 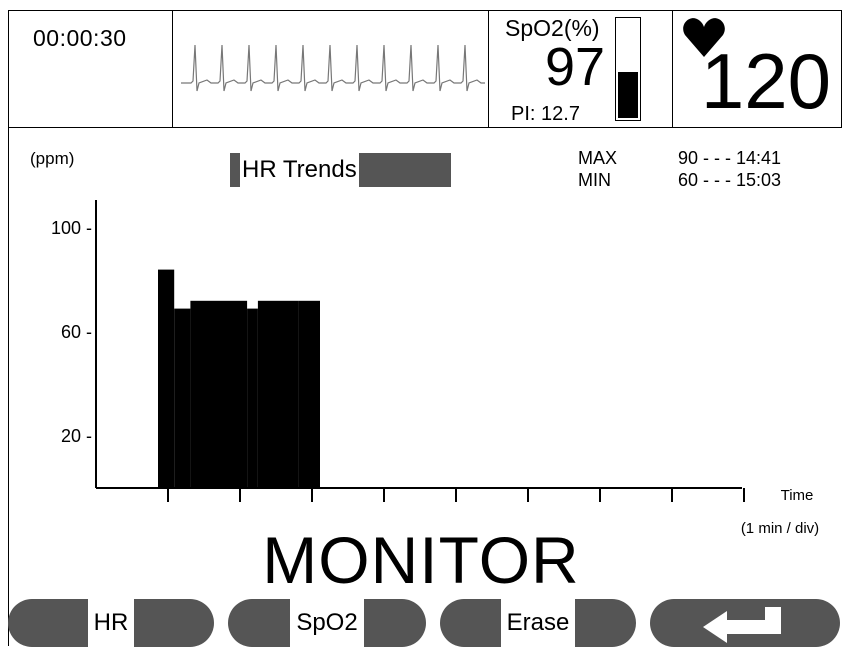 What do you see at coordinates (594, 180) in the screenshot?
I see `min-label: MIN` at bounding box center [594, 180].